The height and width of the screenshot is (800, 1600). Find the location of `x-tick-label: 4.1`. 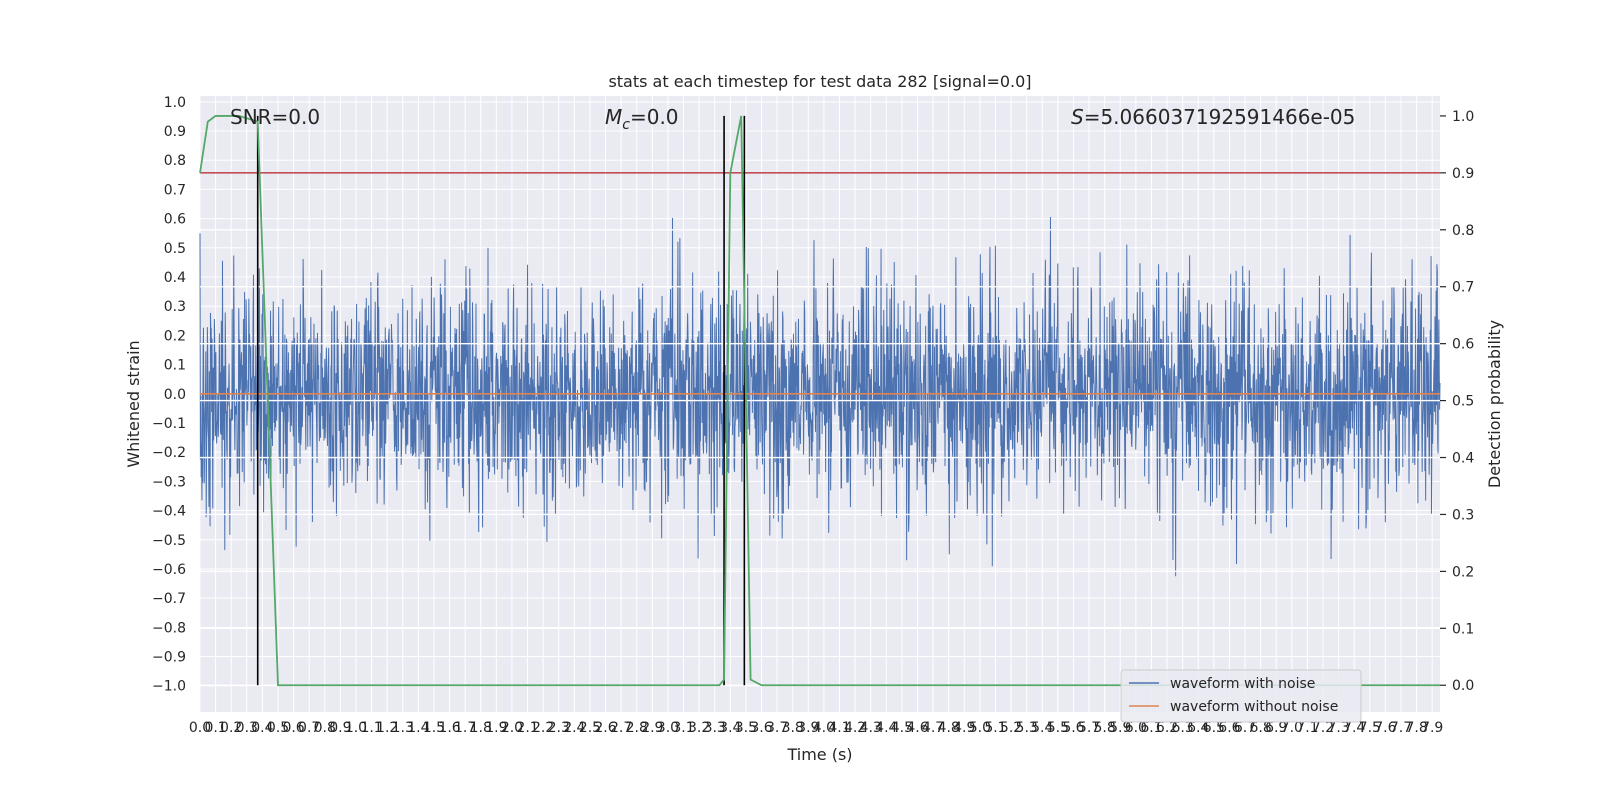

x-tick-label: 4.1 is located at coordinates (839, 728).